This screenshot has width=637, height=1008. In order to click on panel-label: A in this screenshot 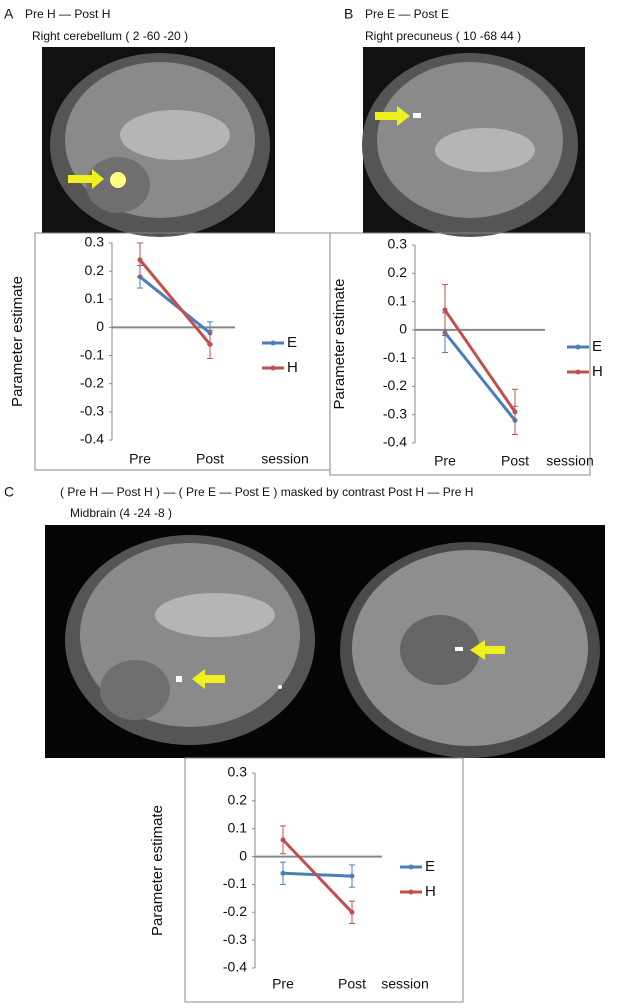, I will do `click(9, 14)`.